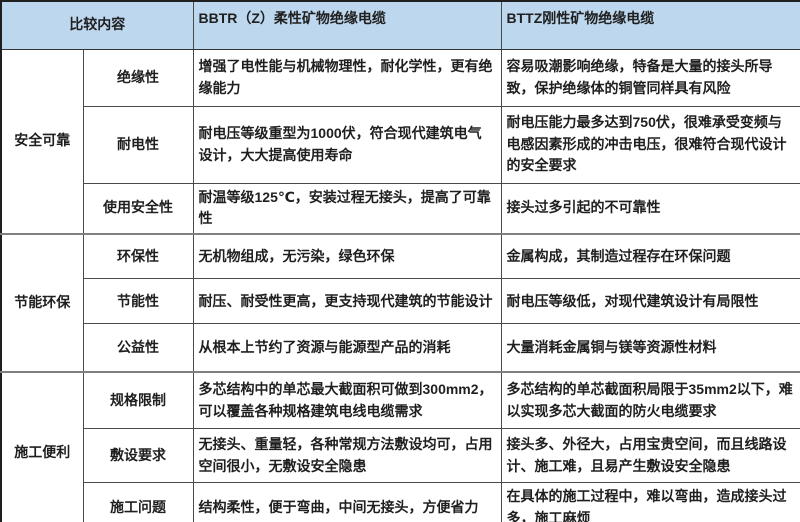  What do you see at coordinates (138, 77) in the screenshot?
I see `item-label: 绝缘性` at bounding box center [138, 77].